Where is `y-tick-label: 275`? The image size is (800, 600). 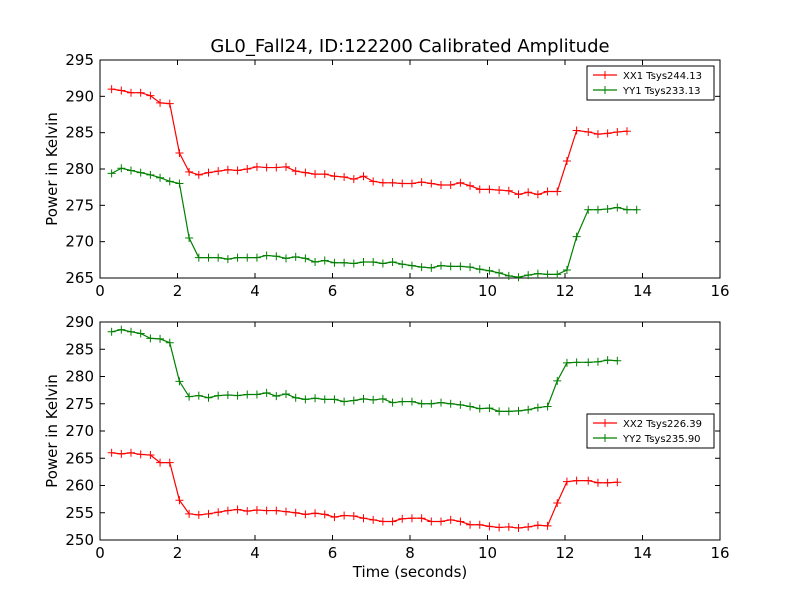 y-tick-label: 275 is located at coordinates (79, 205).